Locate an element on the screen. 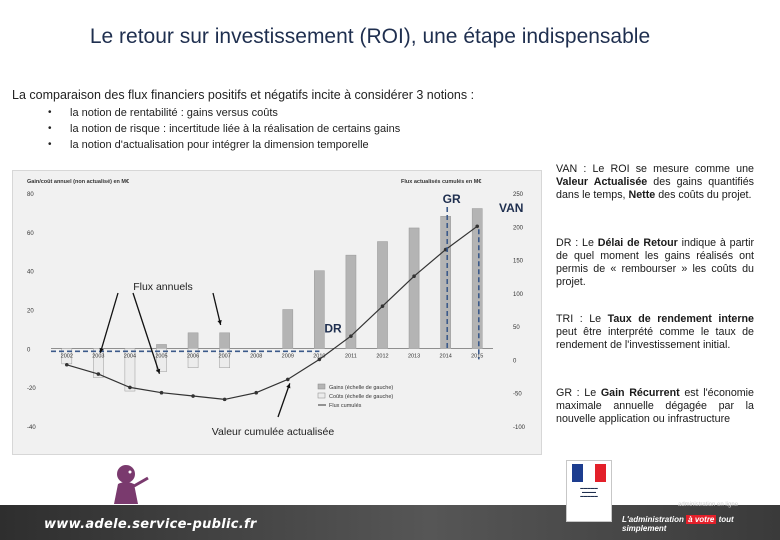 The image size is (780, 540). x-tick-label: 2010 is located at coordinates (319, 356).